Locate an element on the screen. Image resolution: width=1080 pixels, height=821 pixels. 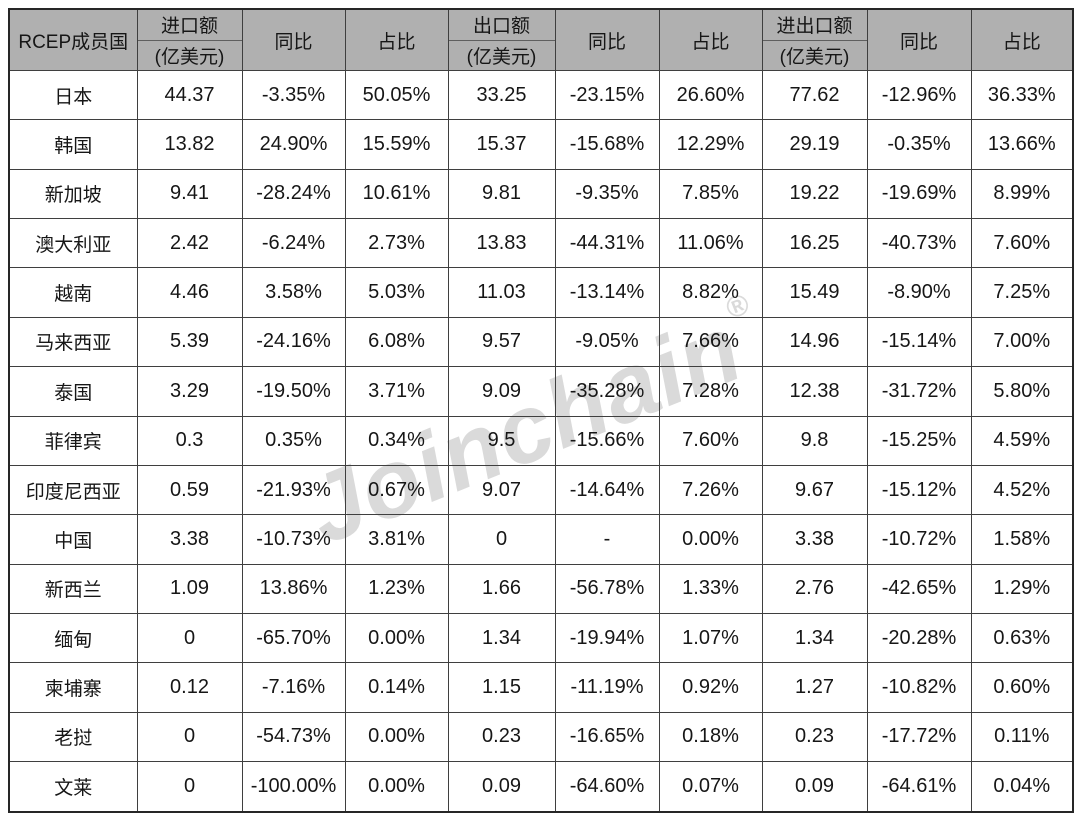
table-cell: -3.35% is located at coordinates (293, 95).